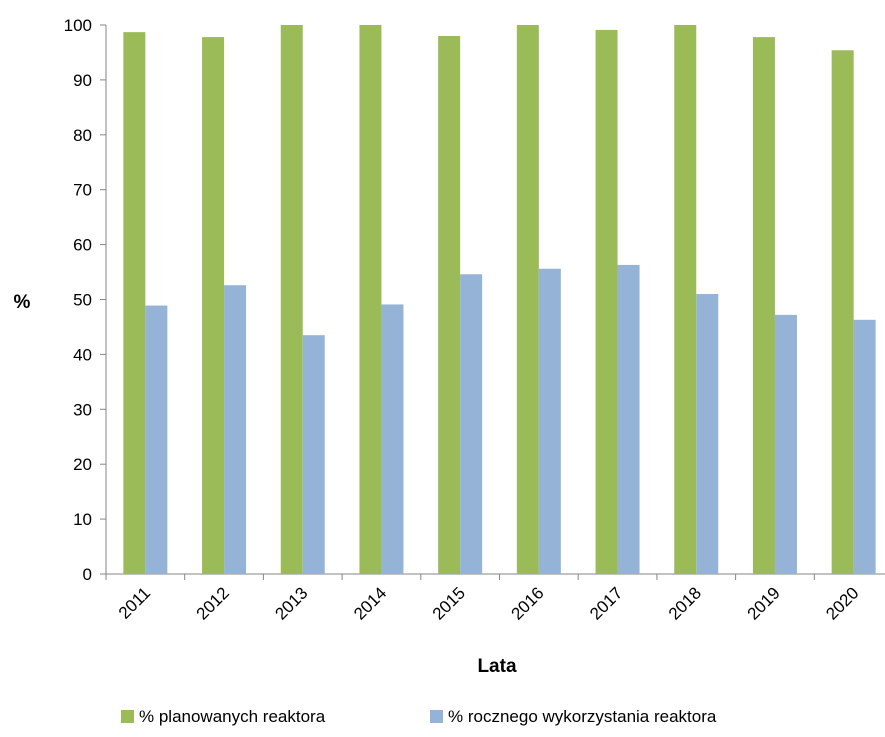 Image resolution: width=885 pixels, height=737 pixels. What do you see at coordinates (370, 299) in the screenshot?
I see `bar-planned-2014` at bounding box center [370, 299].